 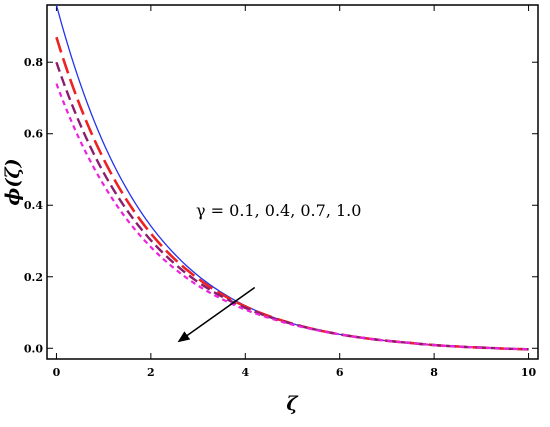 What do you see at coordinates (216, 314) in the screenshot?
I see `annotation-arrow` at bounding box center [216, 314].